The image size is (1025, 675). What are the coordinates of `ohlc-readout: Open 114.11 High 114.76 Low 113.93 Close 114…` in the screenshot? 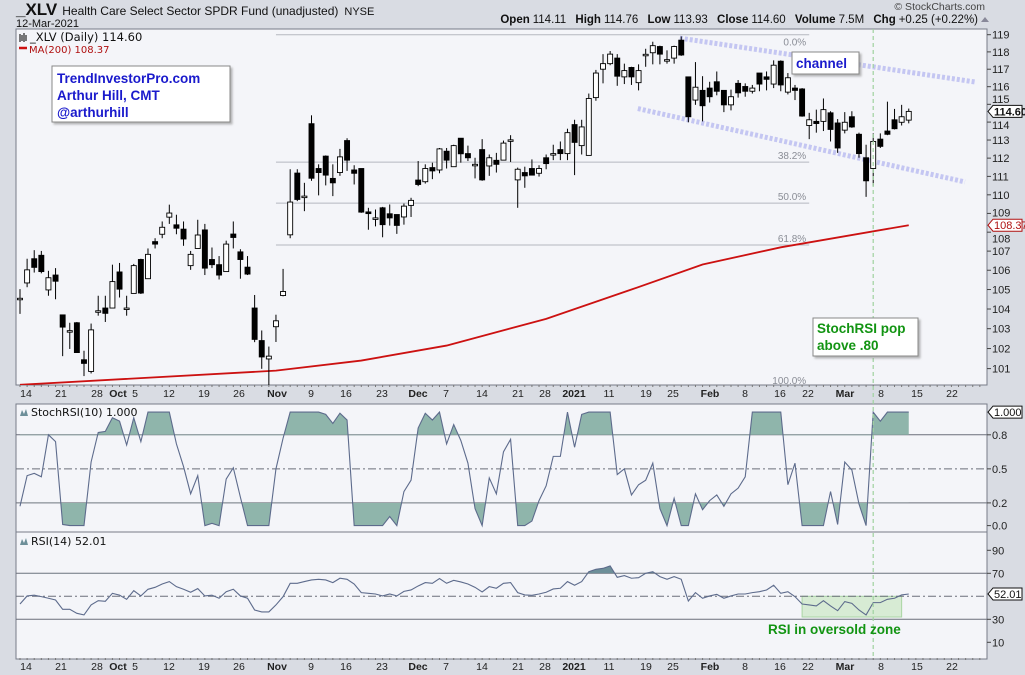 It's located at (739, 20).